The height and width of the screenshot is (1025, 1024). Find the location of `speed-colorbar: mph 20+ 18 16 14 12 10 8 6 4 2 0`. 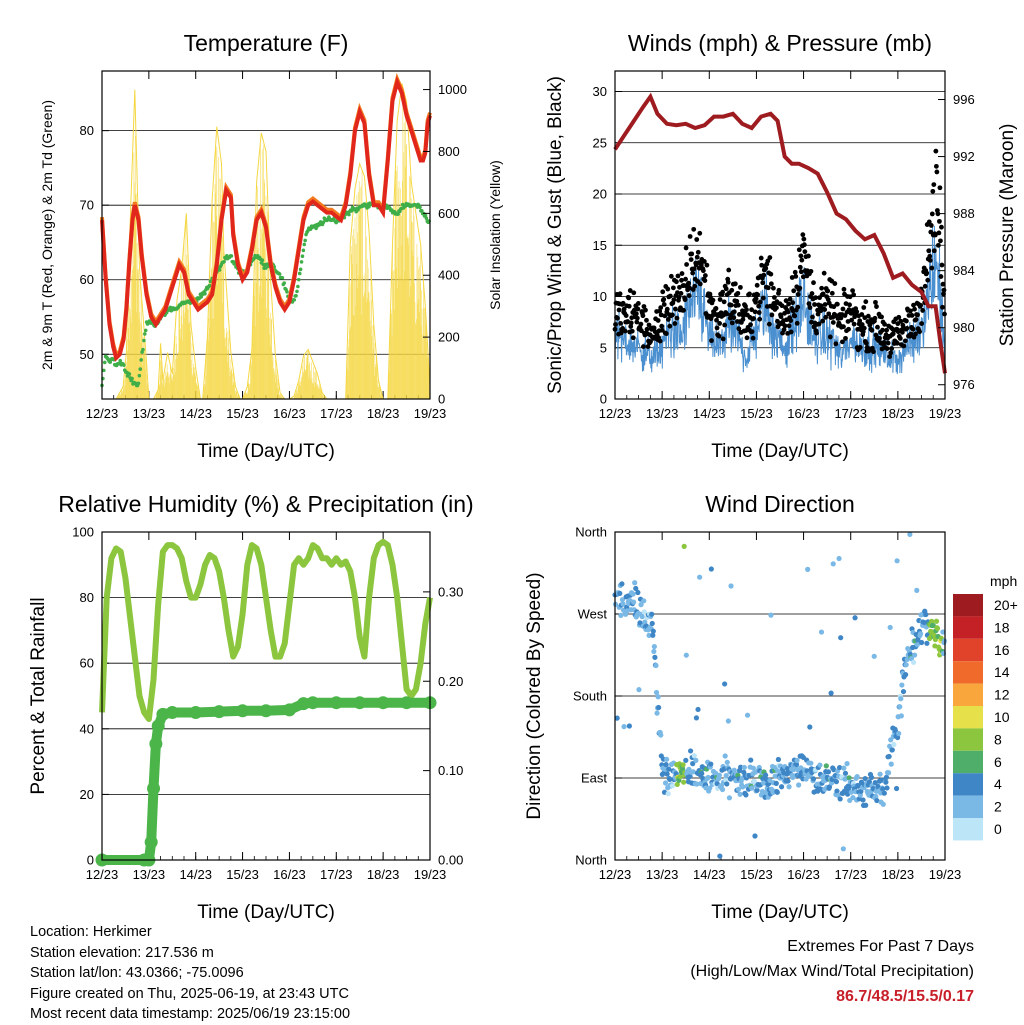

speed-colorbar: mph 20+ 18 16 14 12 10 8 6 4 2 0 is located at coordinates (985, 707).